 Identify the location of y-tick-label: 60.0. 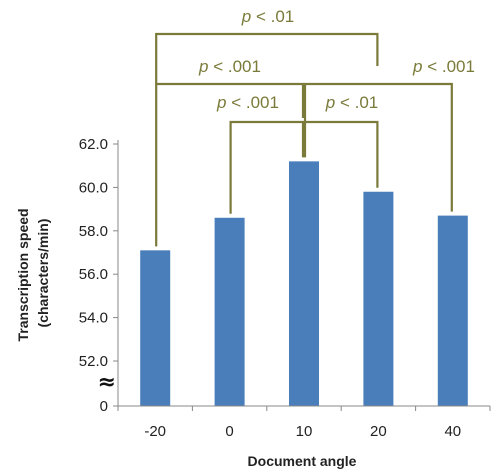
(93, 187).